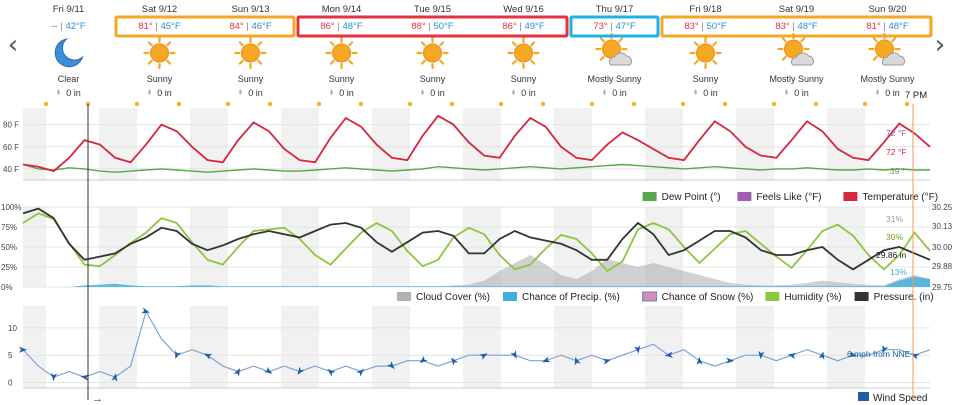 The width and height of the screenshot is (960, 405). I want to click on y-tick-label: 40 F, so click(11, 169).